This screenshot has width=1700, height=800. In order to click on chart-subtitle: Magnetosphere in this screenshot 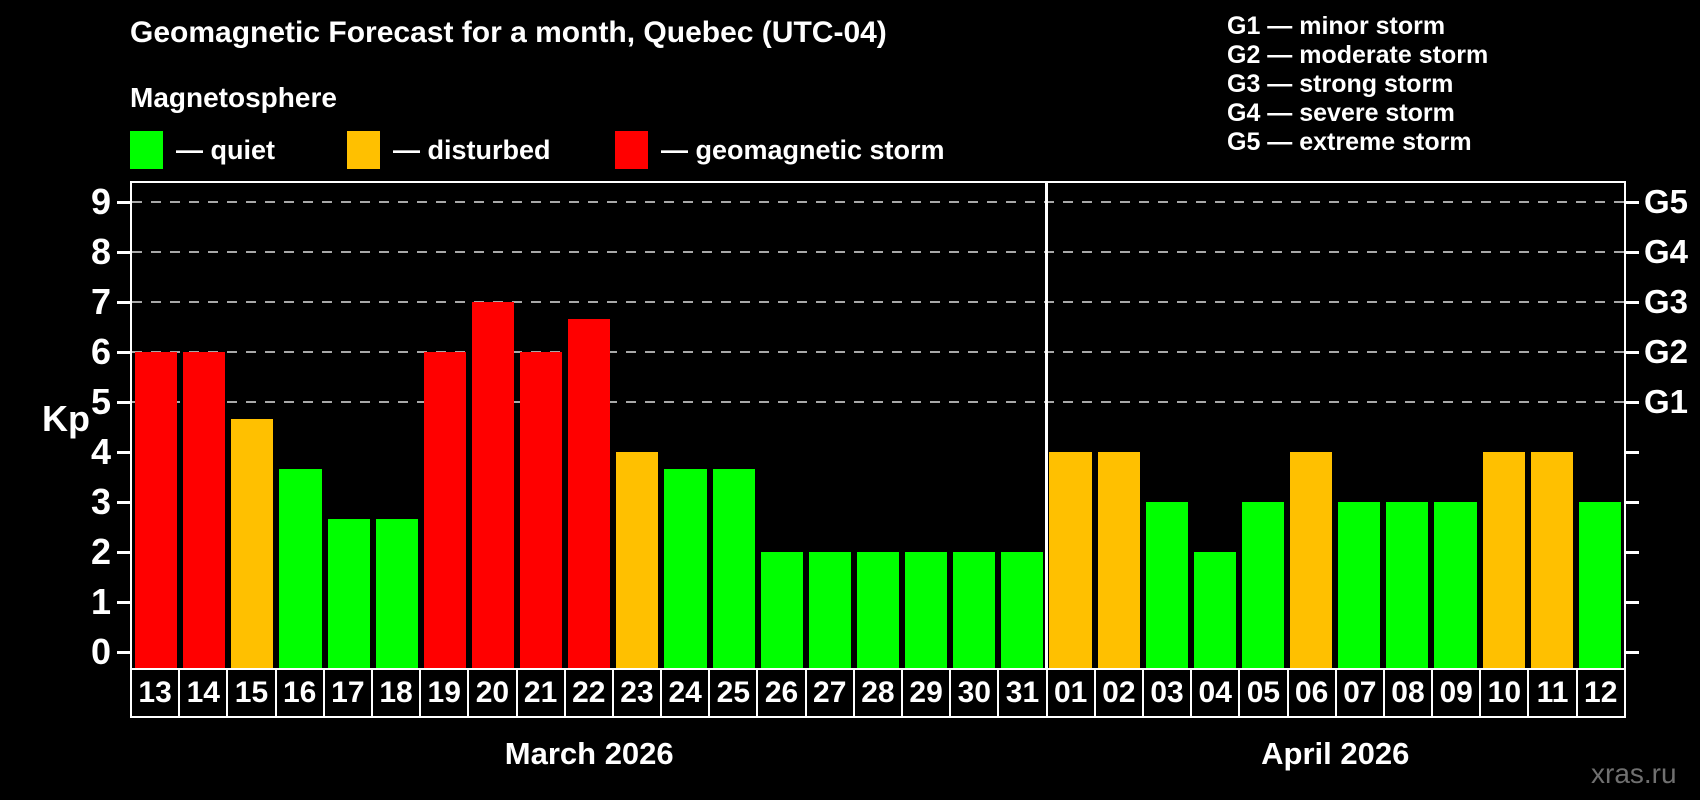, I will do `click(233, 97)`.